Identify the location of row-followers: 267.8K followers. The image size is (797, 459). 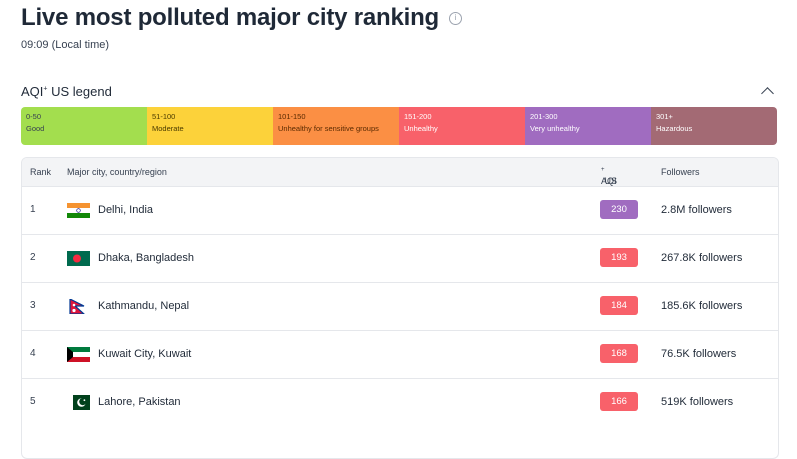
(701, 258).